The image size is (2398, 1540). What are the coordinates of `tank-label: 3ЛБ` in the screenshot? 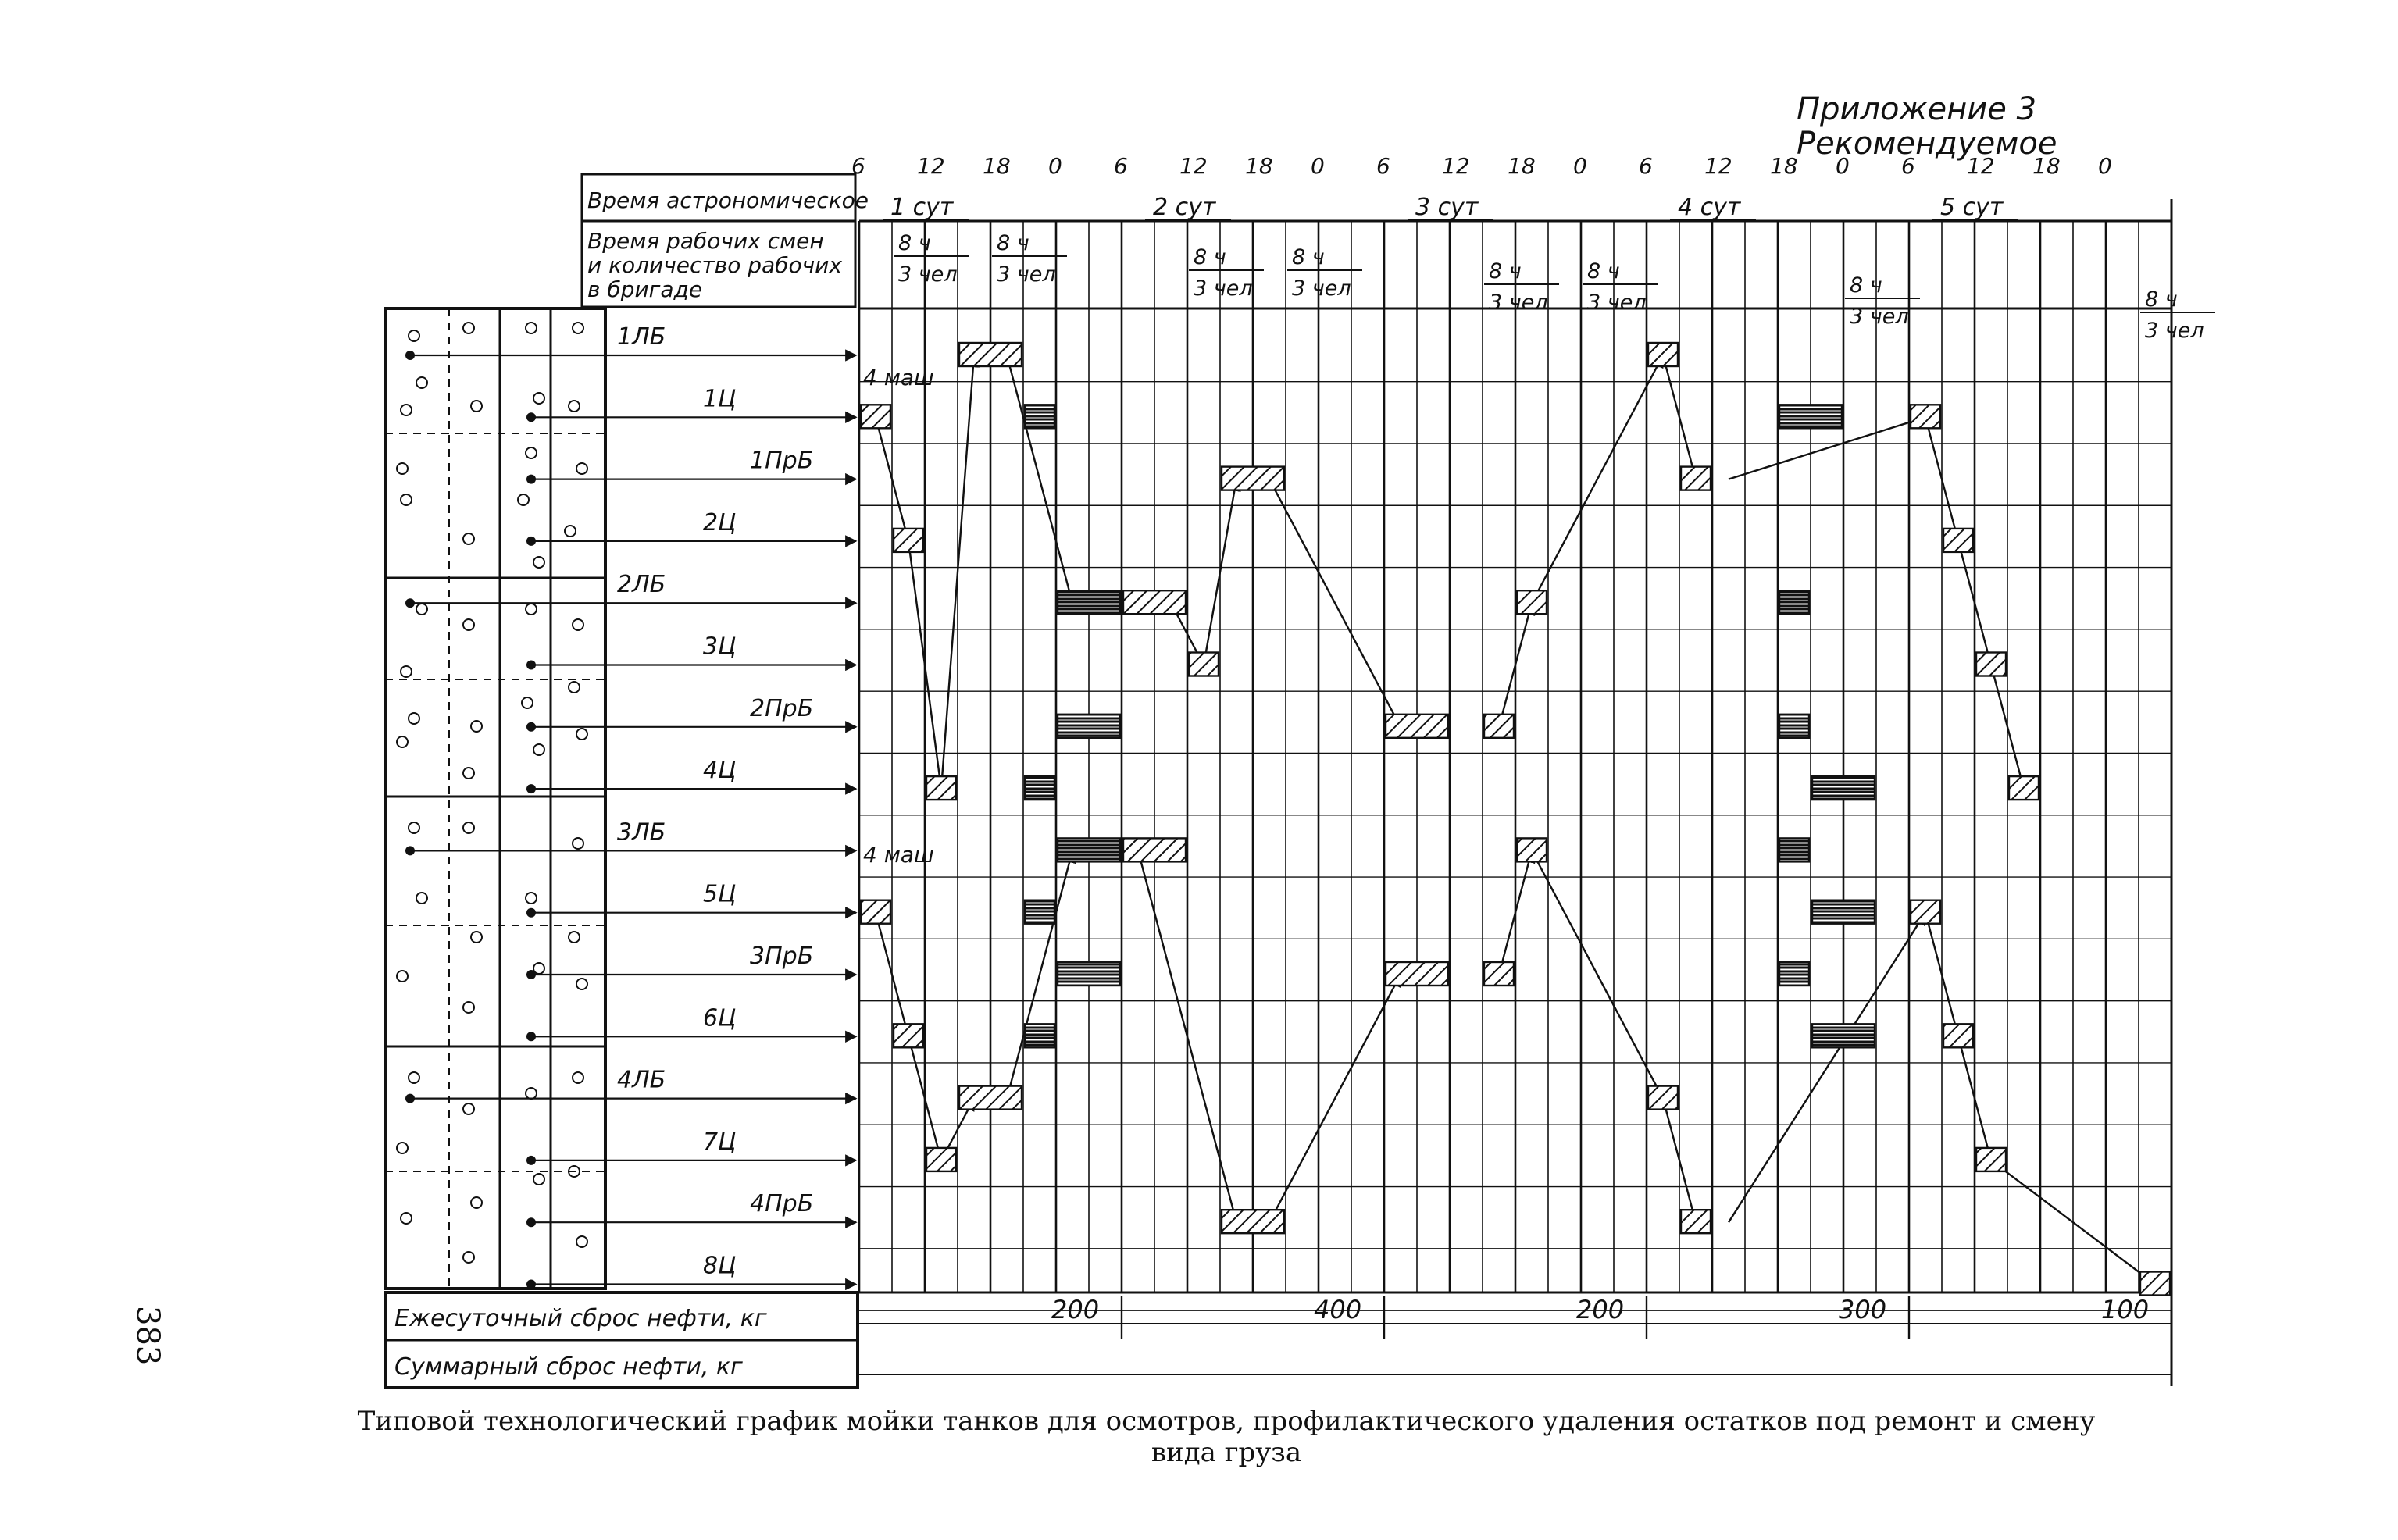 It's located at (641, 832).